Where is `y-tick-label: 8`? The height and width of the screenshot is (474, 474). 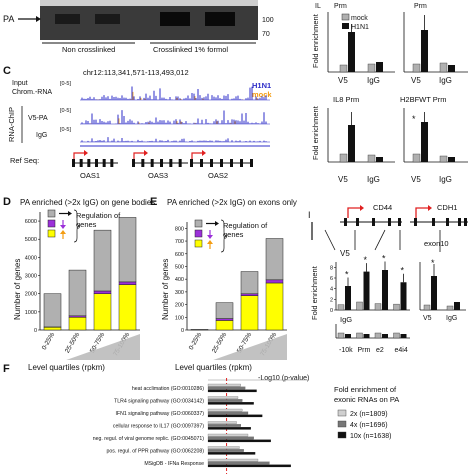 y-tick-label: 8 is located at coordinates (331, 268).